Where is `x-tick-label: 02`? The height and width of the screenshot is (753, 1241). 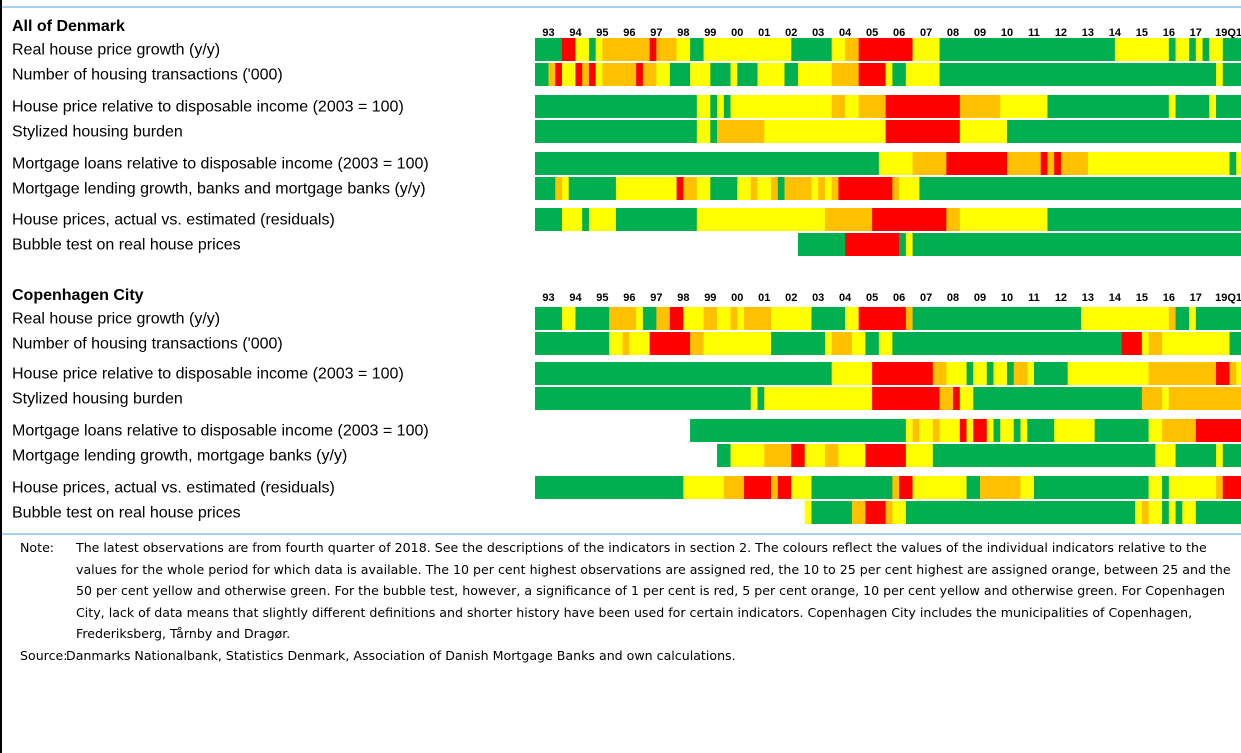 x-tick-label: 02 is located at coordinates (791, 298).